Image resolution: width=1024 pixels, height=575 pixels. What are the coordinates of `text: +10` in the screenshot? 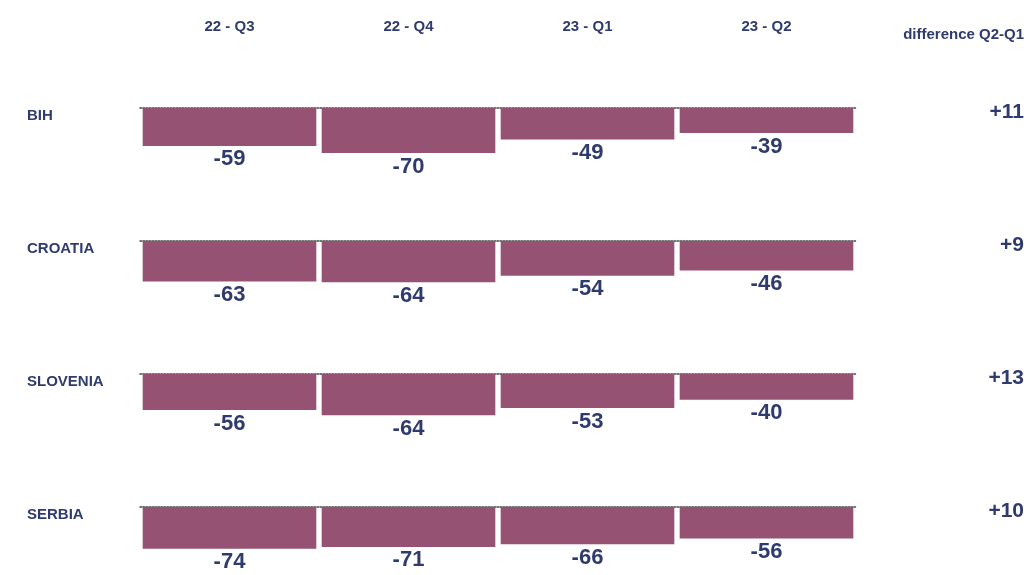 It's located at (1006, 509).